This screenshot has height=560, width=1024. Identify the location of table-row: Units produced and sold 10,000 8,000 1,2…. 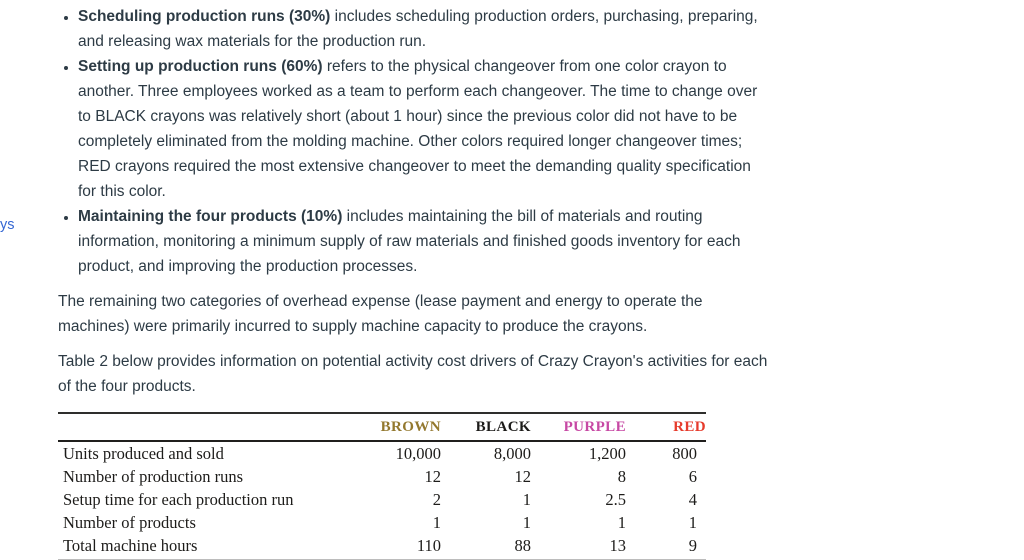
(382, 453).